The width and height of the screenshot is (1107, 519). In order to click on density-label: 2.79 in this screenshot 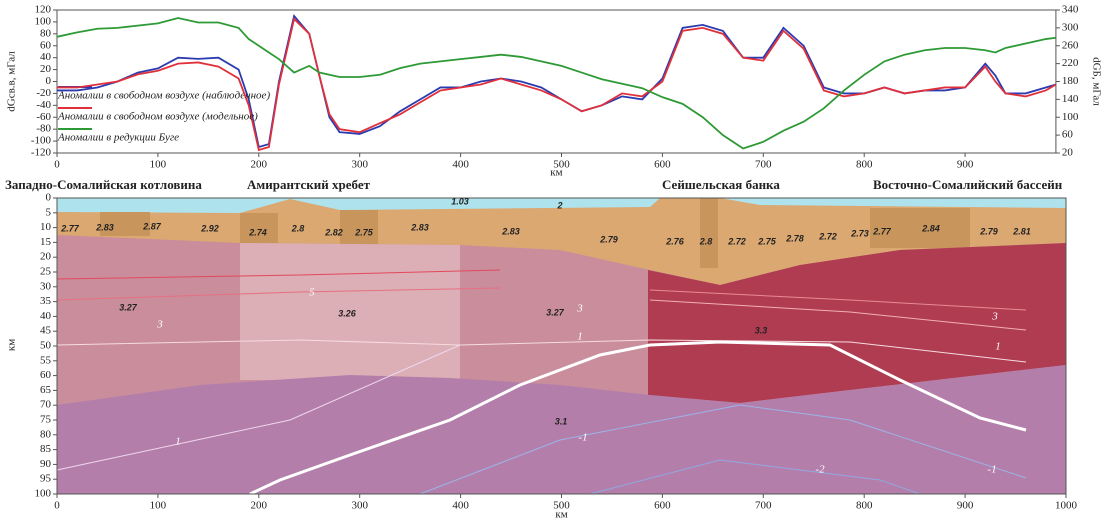, I will do `click(988, 231)`.